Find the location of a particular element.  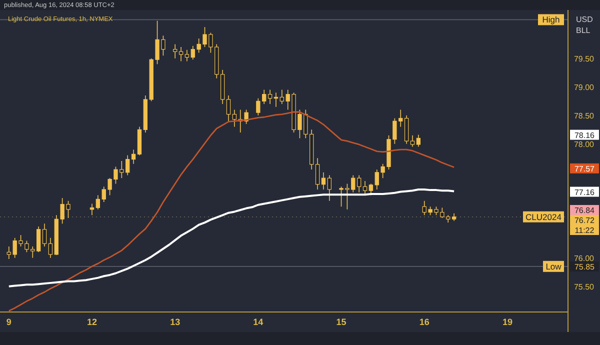

ref-line-label: Low is located at coordinates (554, 266).